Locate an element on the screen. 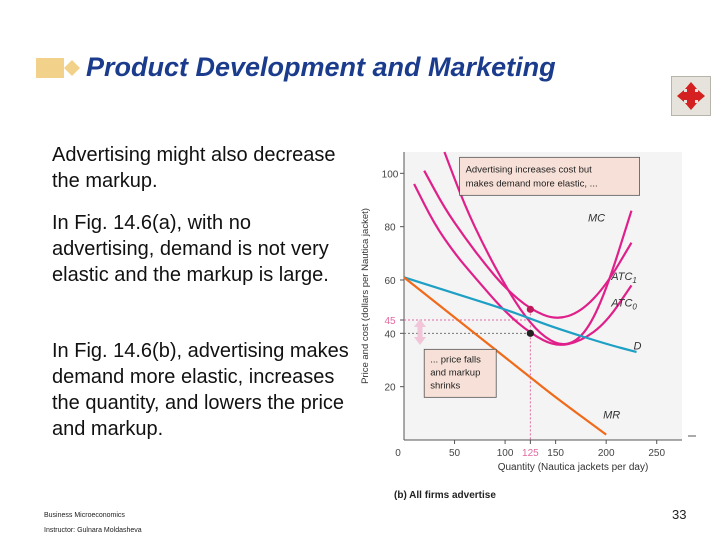 The image size is (720, 540). curve-label-mc: MC is located at coordinates (596, 218).